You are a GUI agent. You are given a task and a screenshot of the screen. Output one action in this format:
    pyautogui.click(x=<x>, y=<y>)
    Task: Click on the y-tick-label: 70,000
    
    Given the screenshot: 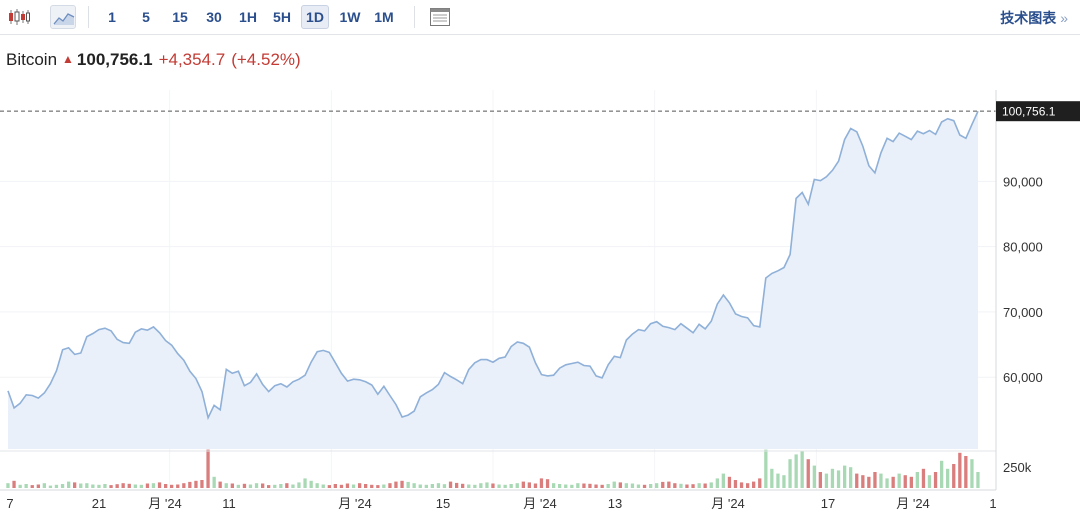 What is the action you would take?
    pyautogui.click(x=1023, y=312)
    